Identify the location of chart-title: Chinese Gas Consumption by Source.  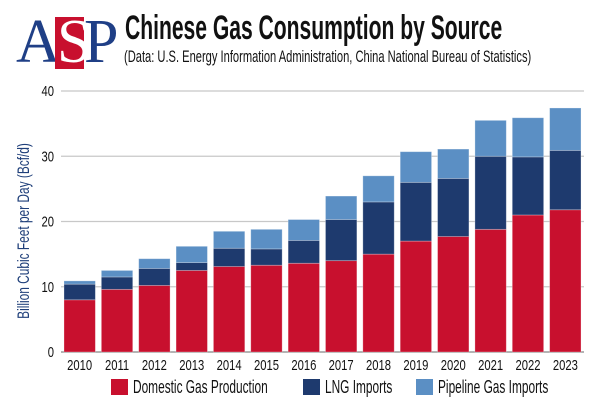
(314, 28).